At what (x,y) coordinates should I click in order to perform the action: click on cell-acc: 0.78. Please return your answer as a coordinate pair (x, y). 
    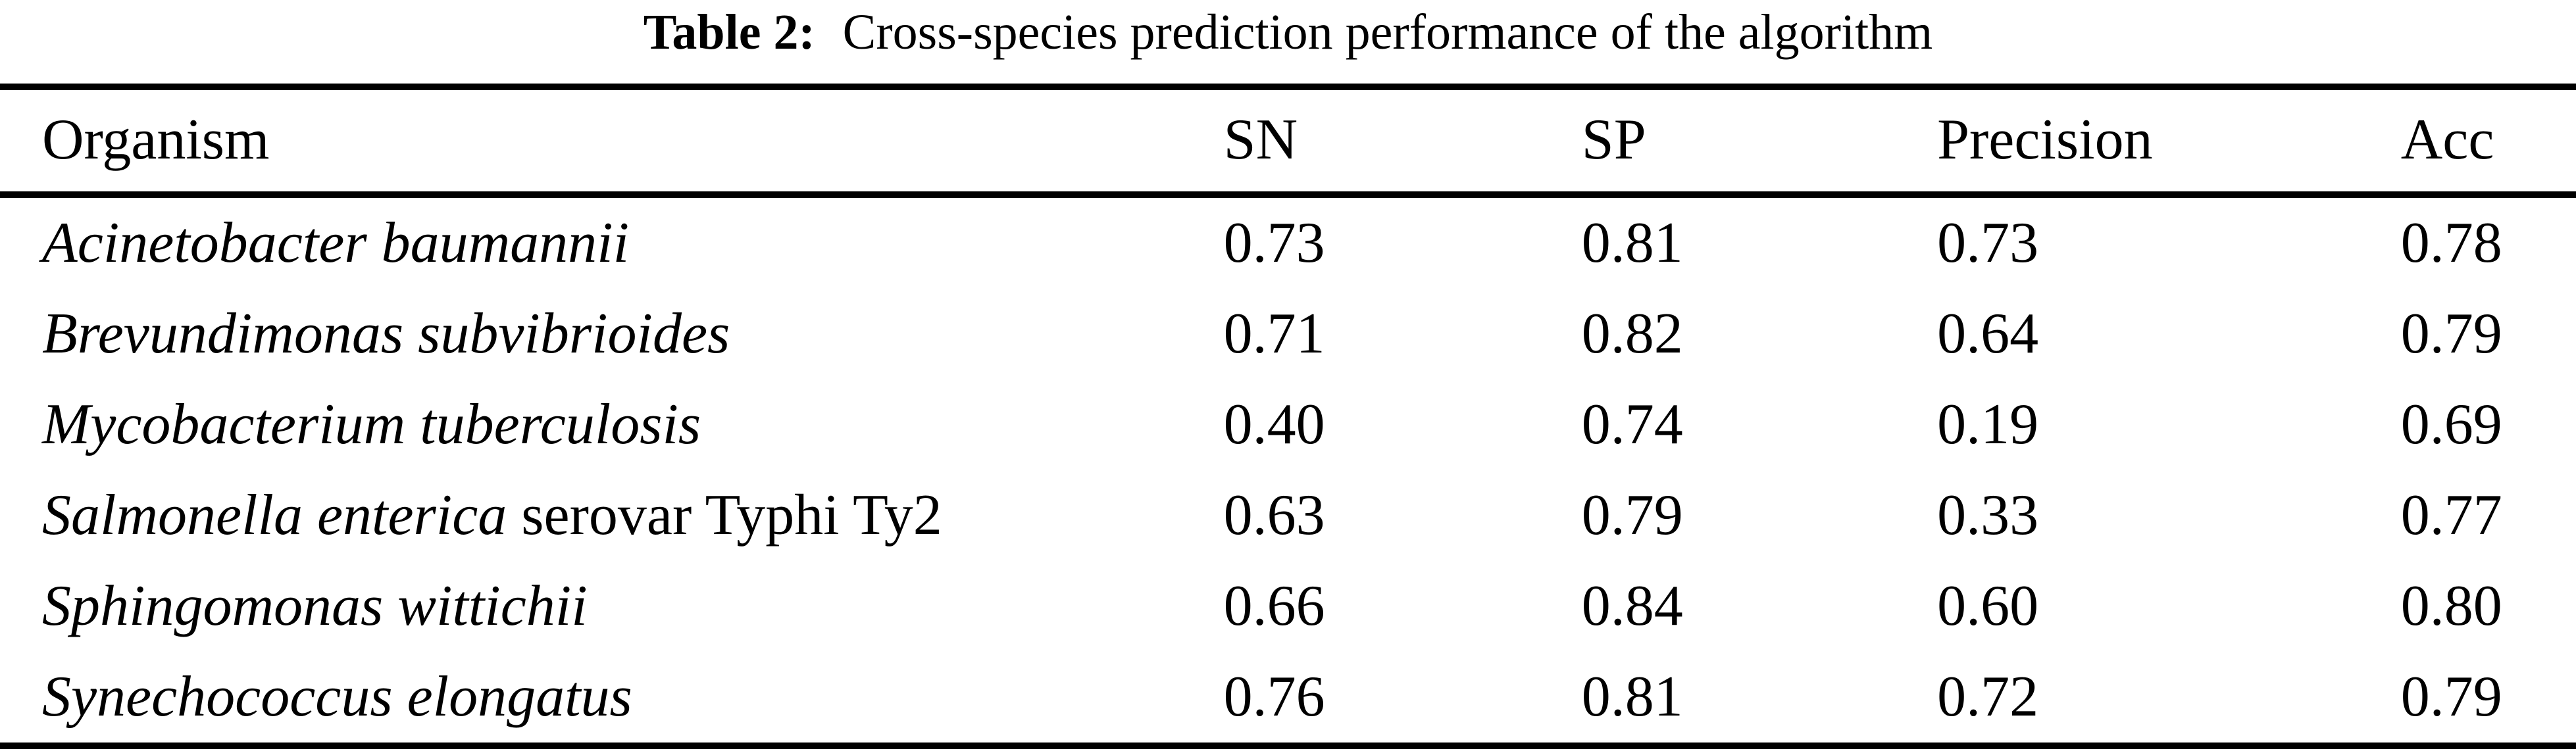
    Looking at the image, I should click on (2451, 243).